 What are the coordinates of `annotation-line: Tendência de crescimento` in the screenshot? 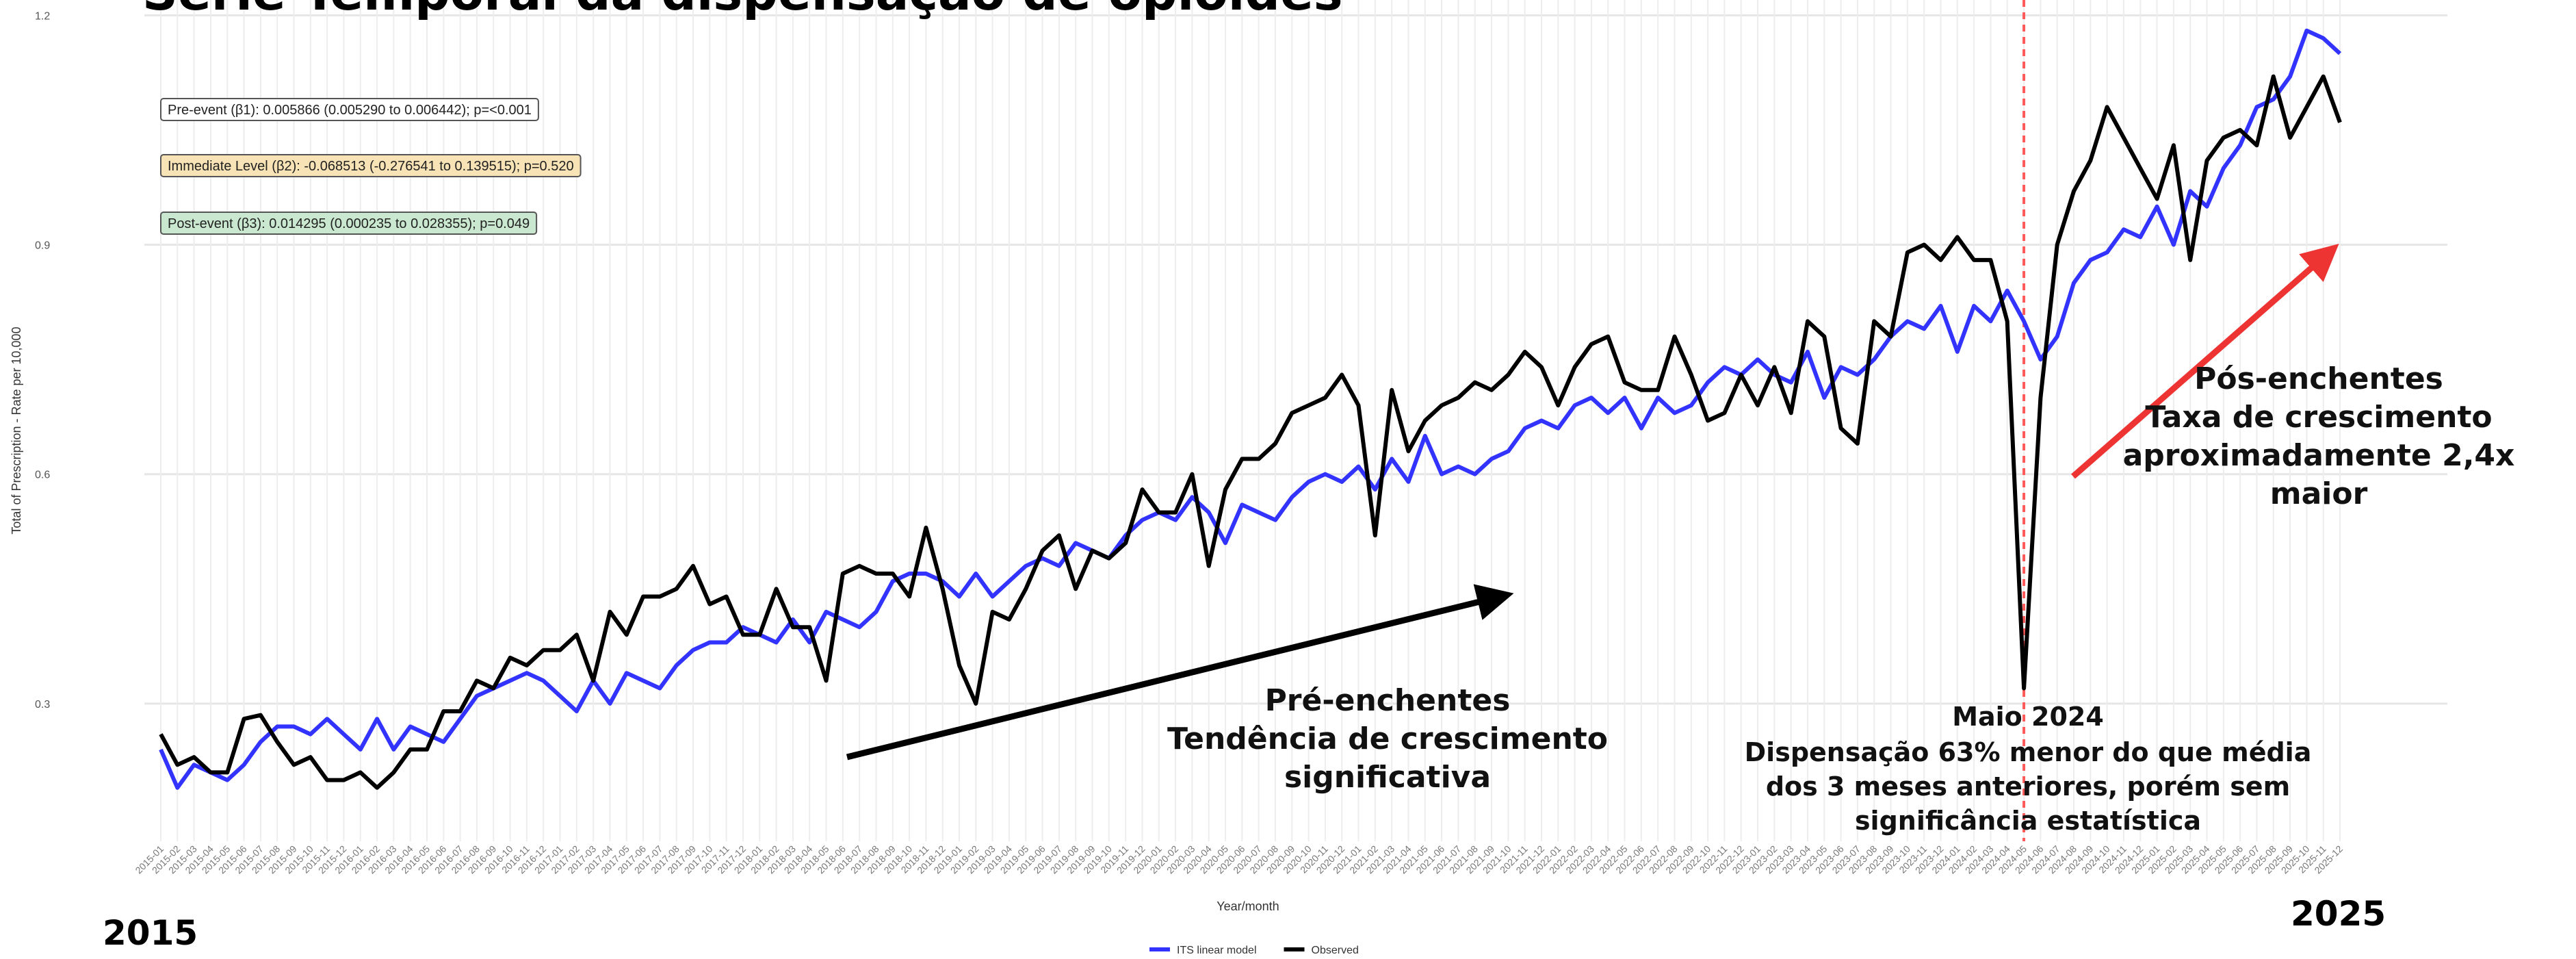 It's located at (1387, 739).